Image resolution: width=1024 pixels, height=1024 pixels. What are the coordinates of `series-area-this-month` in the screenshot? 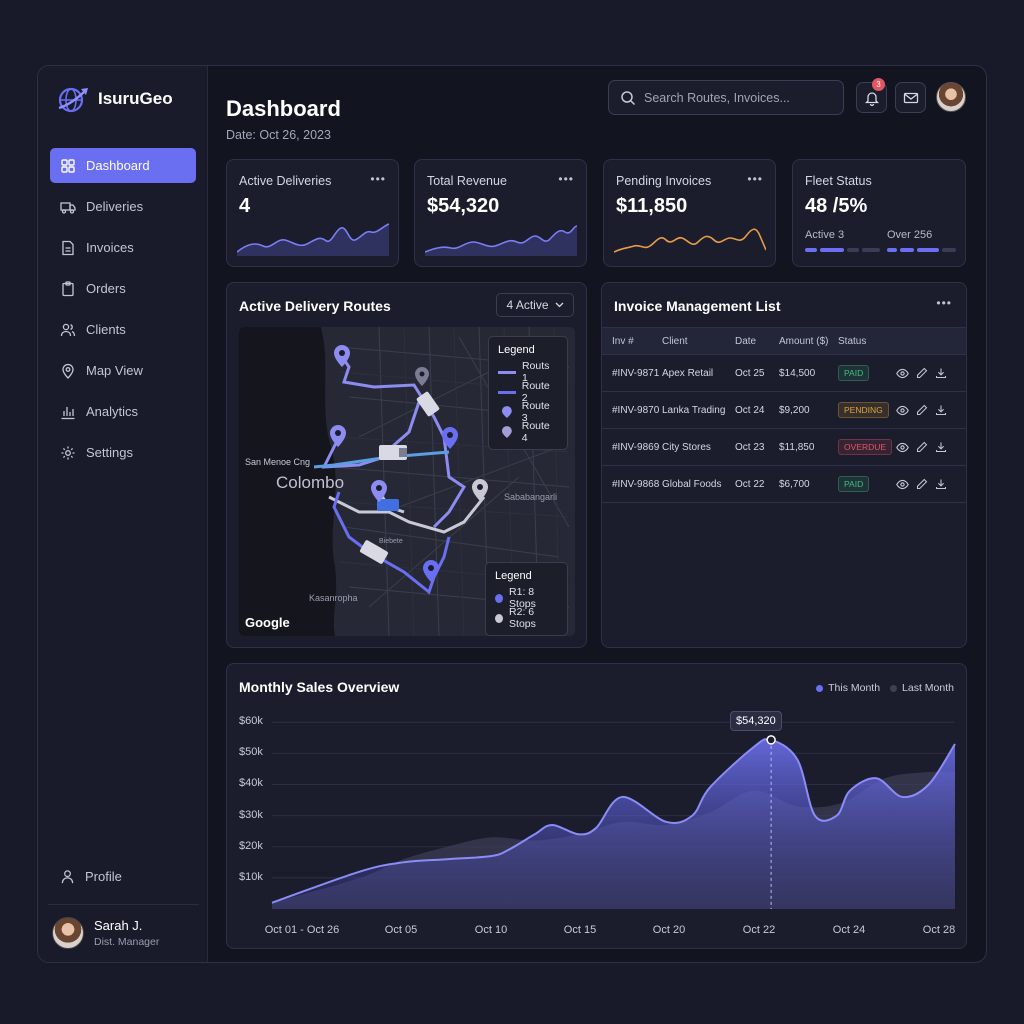 It's located at (613, 824).